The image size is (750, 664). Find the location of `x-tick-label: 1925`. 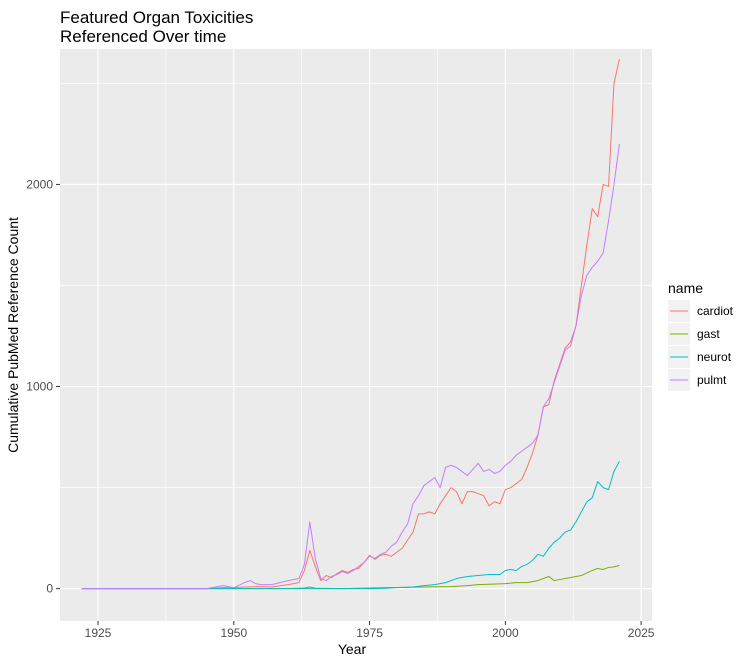

x-tick-label: 1925 is located at coordinates (98, 633).